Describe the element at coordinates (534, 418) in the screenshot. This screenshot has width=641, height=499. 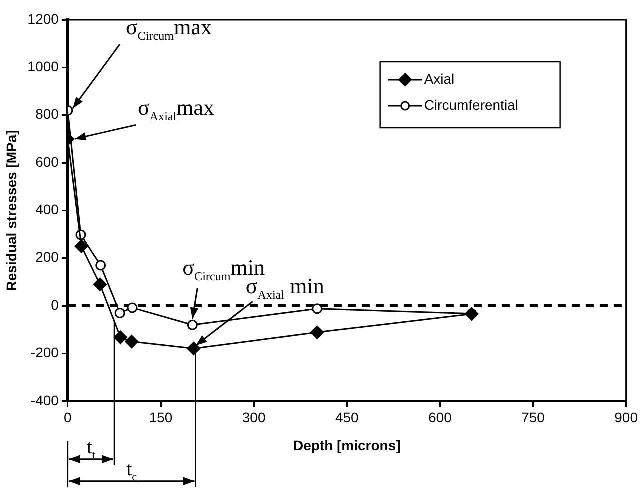
I see `x-tick-label: 750` at that location.